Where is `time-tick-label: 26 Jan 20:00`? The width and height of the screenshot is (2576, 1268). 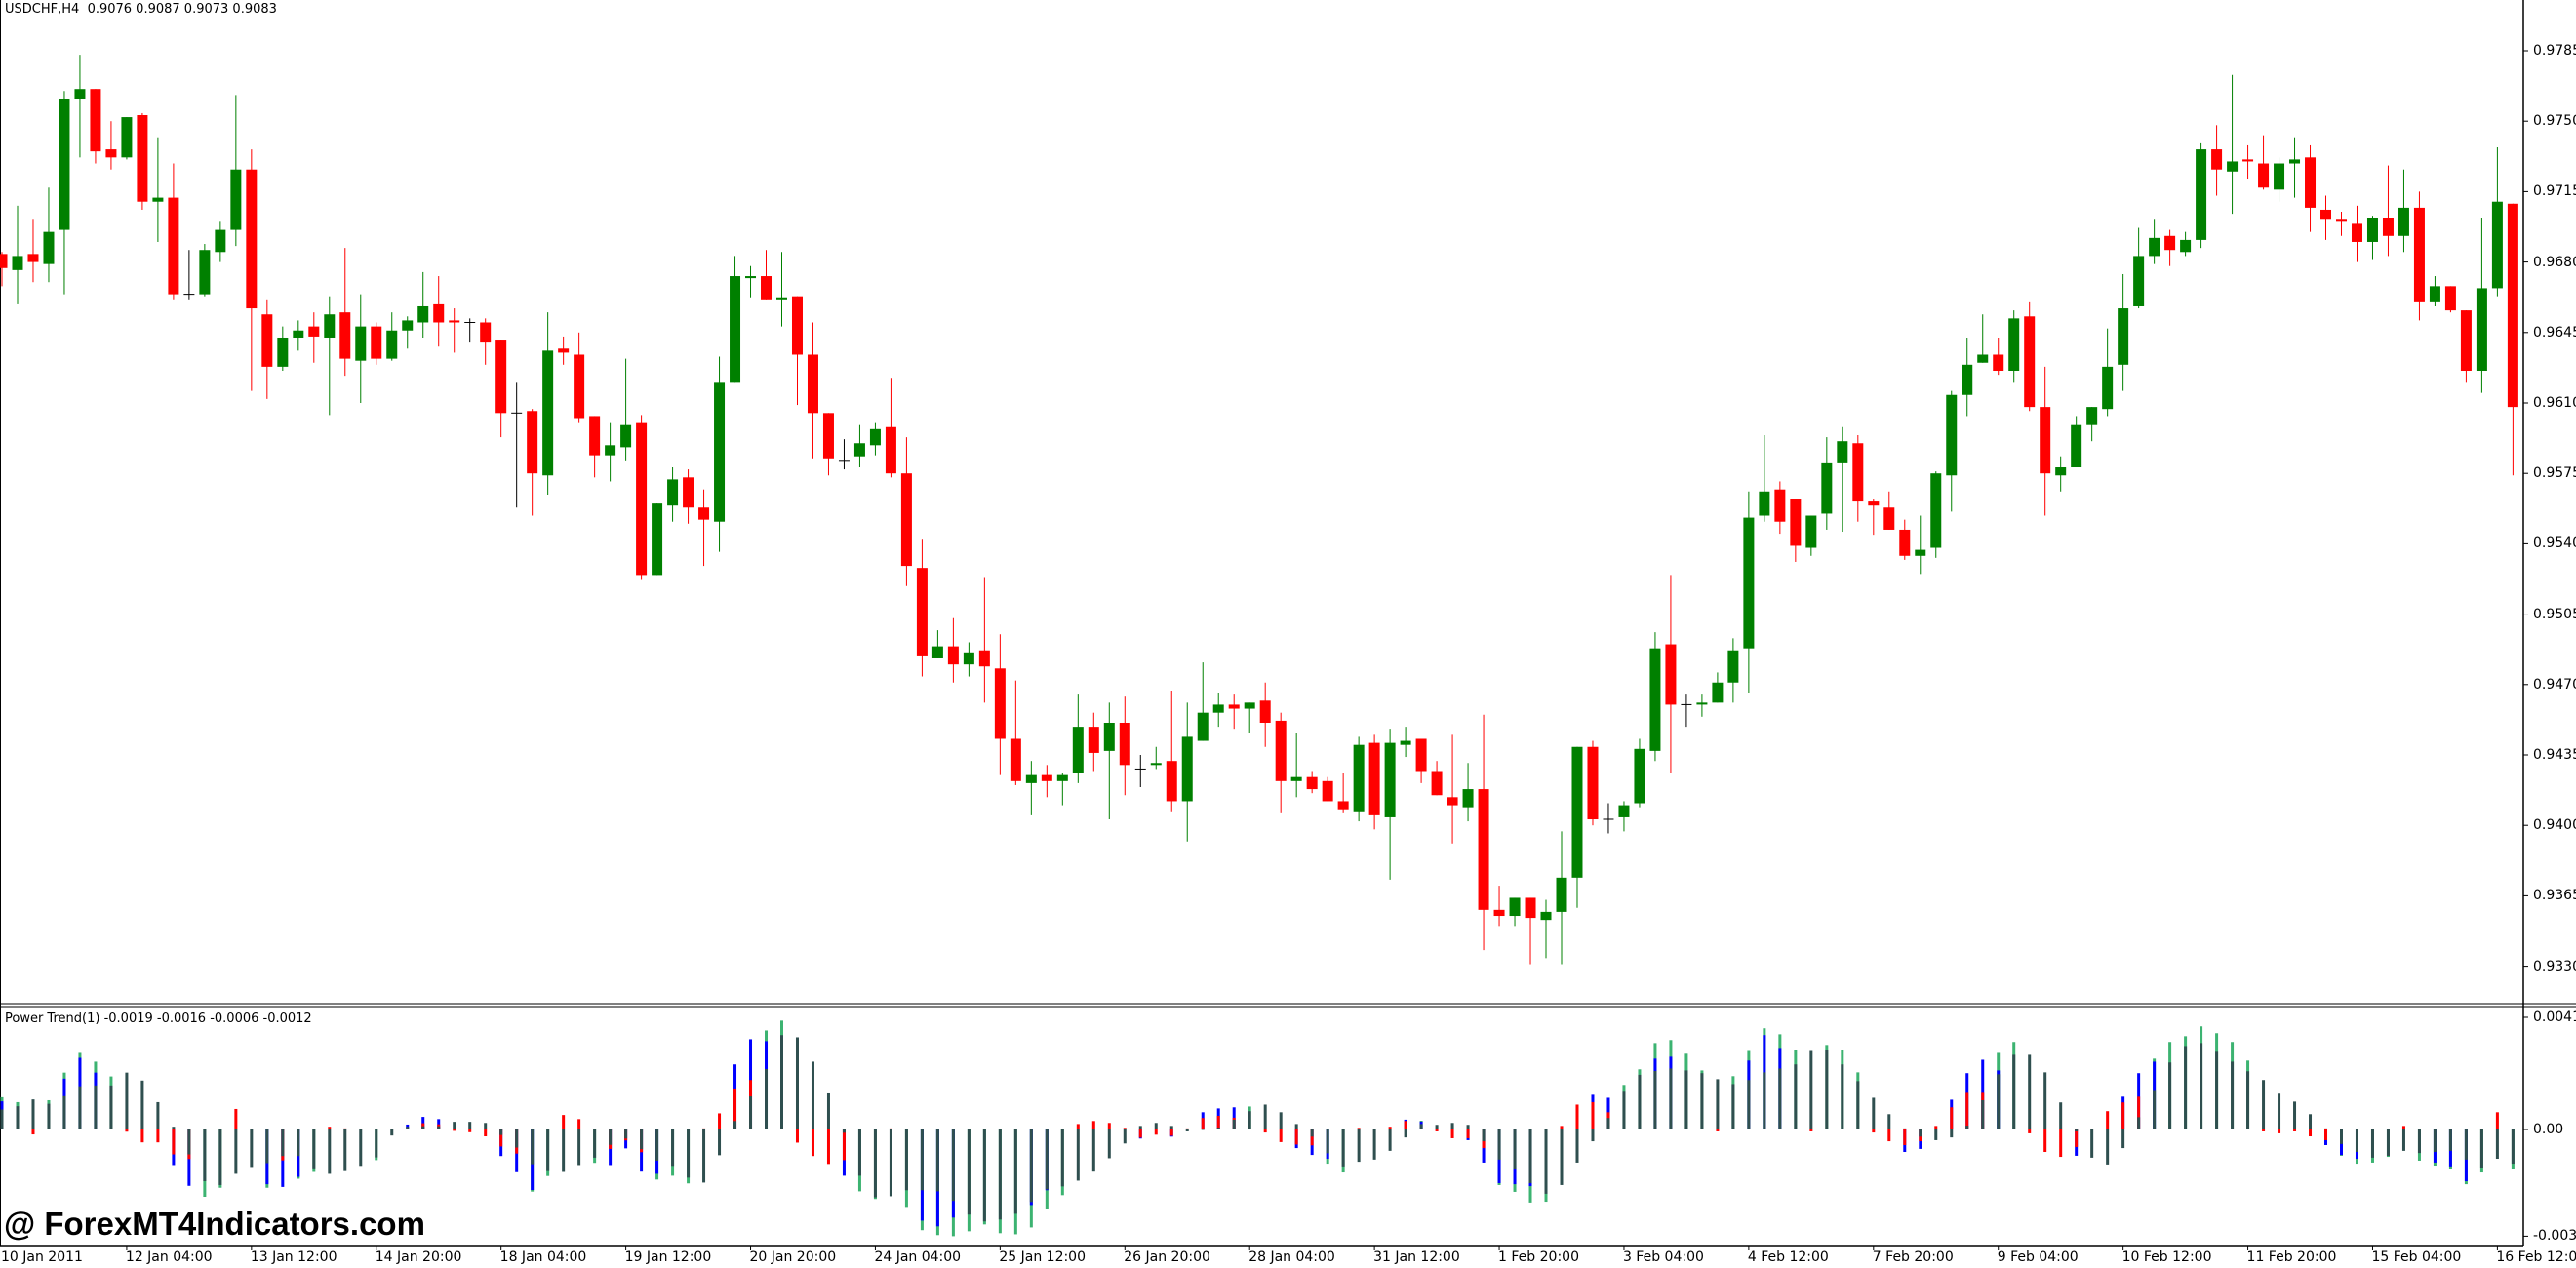
time-tick-label: 26 Jan 20:00 is located at coordinates (1167, 1257).